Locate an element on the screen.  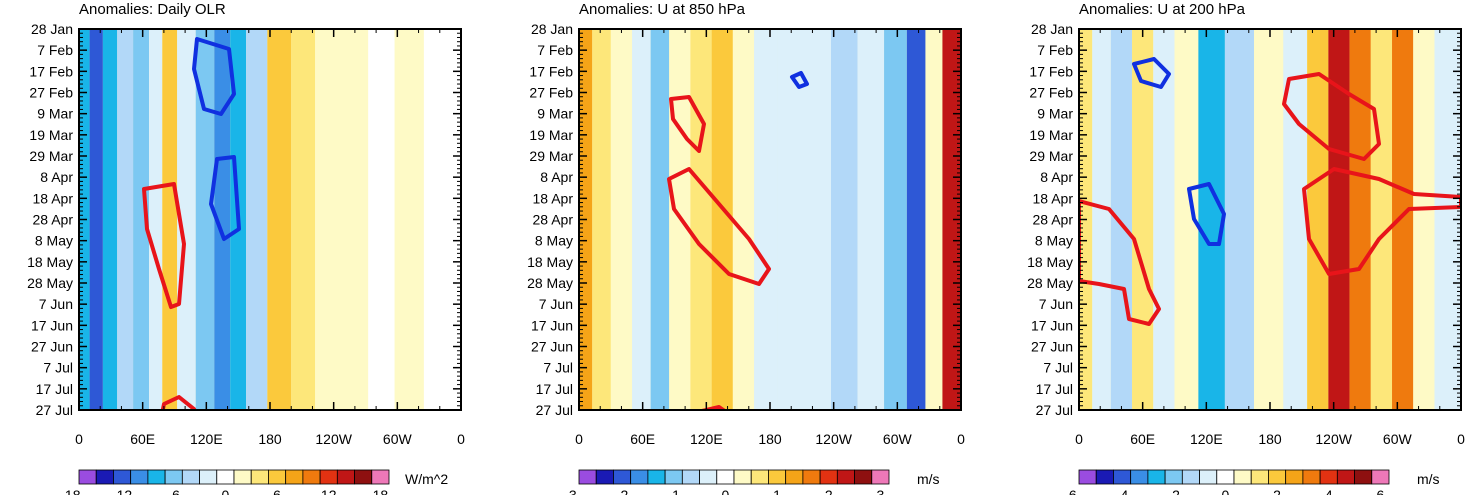
x-tick-label: 60E is located at coordinates (142, 439).